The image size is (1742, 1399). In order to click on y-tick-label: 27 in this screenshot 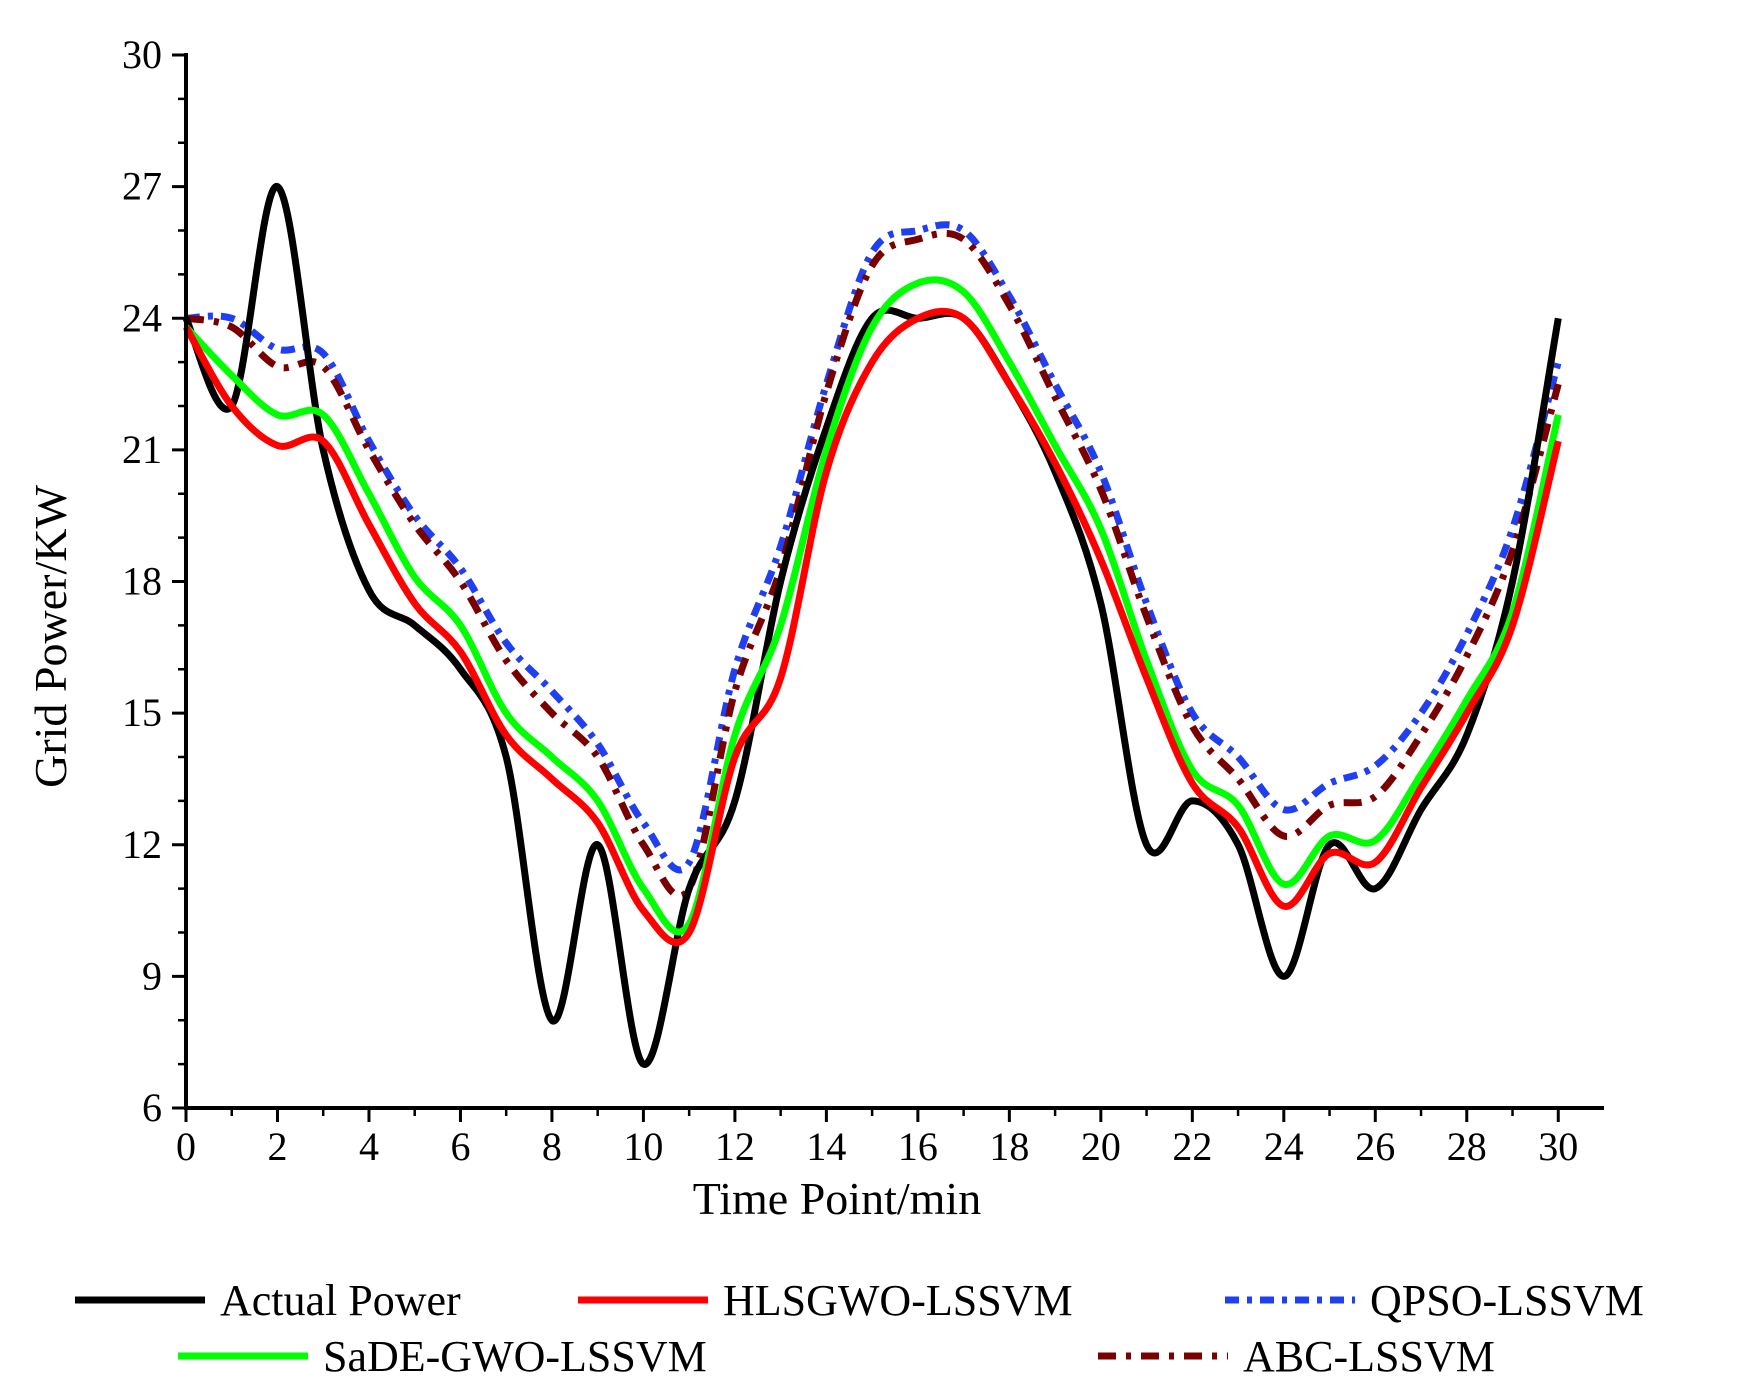, I will do `click(142, 186)`.